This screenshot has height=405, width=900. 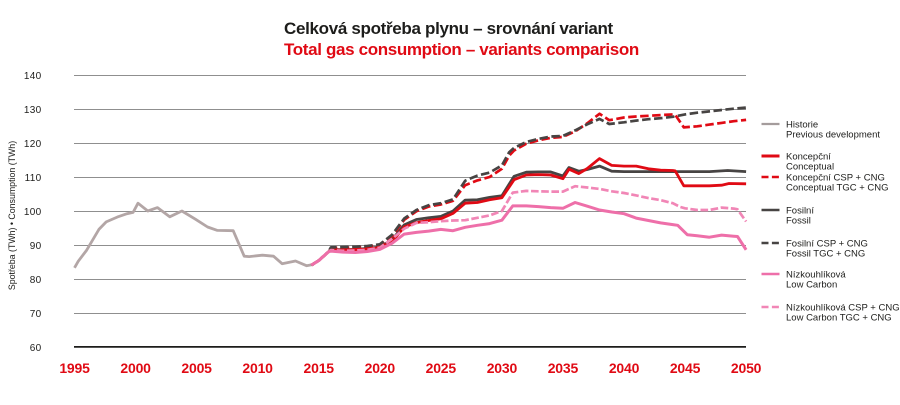 What do you see at coordinates (257, 368) in the screenshot?
I see `svg-text: 2010` at bounding box center [257, 368].